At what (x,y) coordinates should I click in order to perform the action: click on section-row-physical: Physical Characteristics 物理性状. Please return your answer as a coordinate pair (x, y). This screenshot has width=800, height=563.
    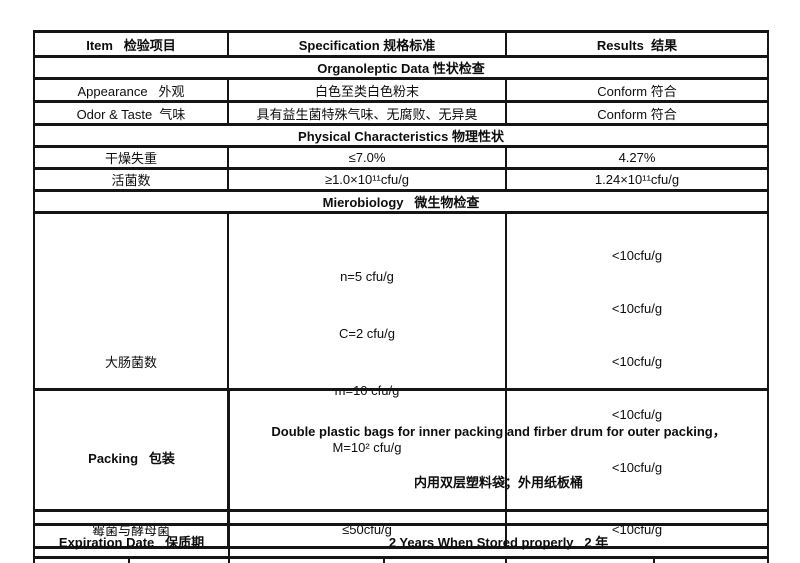
    Looking at the image, I should click on (401, 135).